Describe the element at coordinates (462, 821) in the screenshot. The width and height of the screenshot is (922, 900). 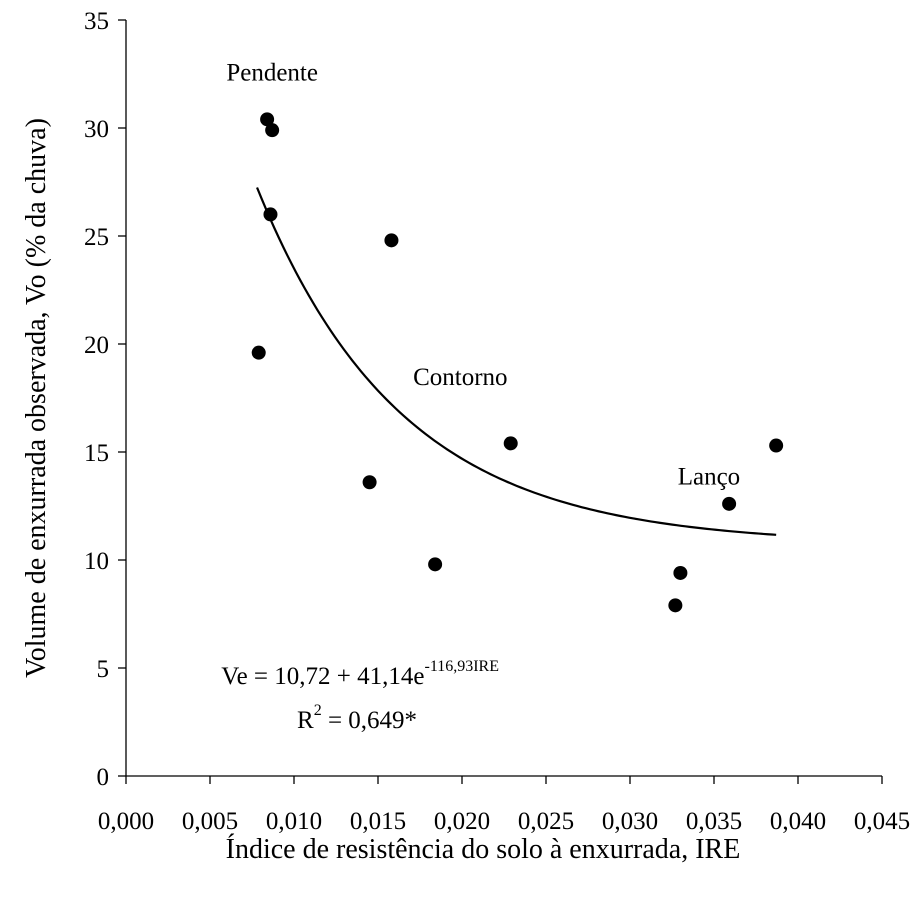
I see `x-tick-label: 0,020` at that location.